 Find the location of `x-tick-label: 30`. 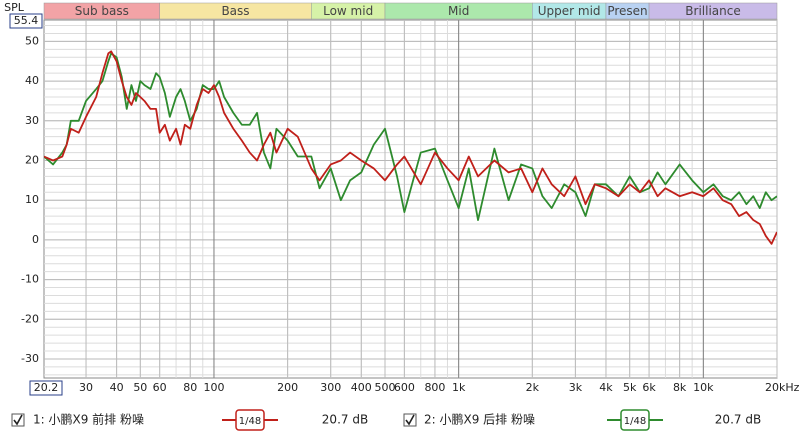

x-tick-label: 30 is located at coordinates (86, 387).